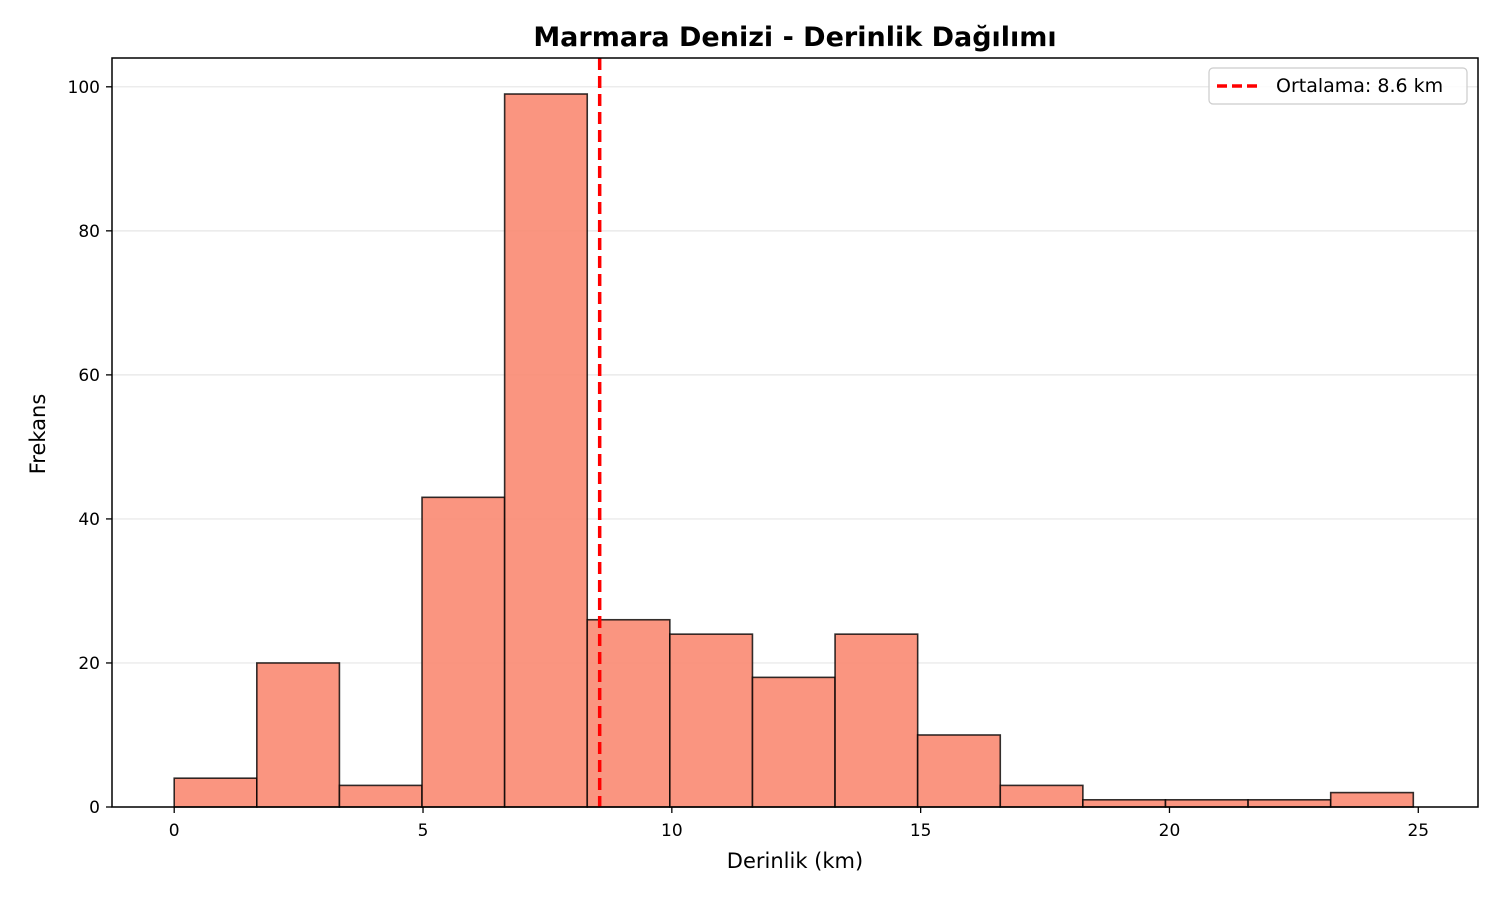  I want to click on x-tick-label: 20, so click(1170, 831).